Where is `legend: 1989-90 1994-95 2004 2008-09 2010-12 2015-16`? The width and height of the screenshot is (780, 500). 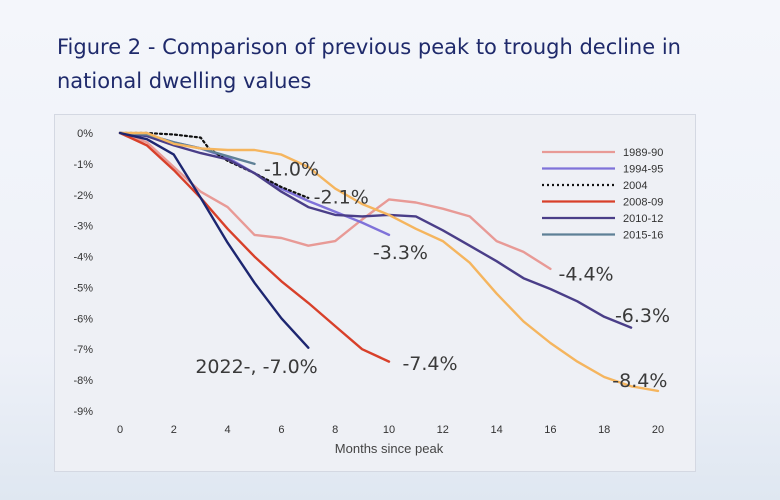
legend: 1989-90 1994-95 2004 2008-09 2010-12 2015-16 is located at coordinates (602, 194).